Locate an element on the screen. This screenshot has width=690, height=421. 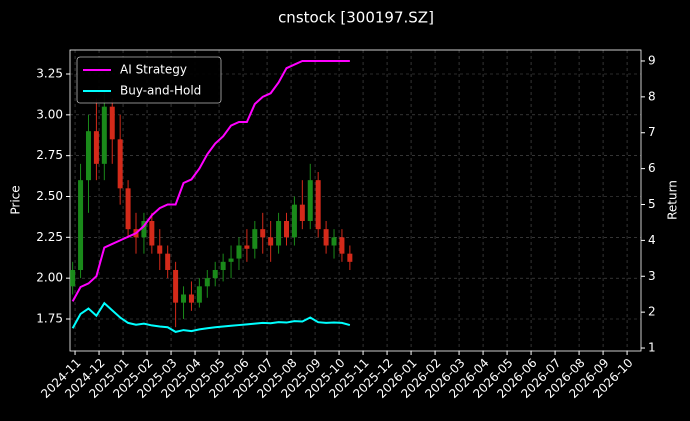
legend-label: AI Strategy is located at coordinates (153, 70).